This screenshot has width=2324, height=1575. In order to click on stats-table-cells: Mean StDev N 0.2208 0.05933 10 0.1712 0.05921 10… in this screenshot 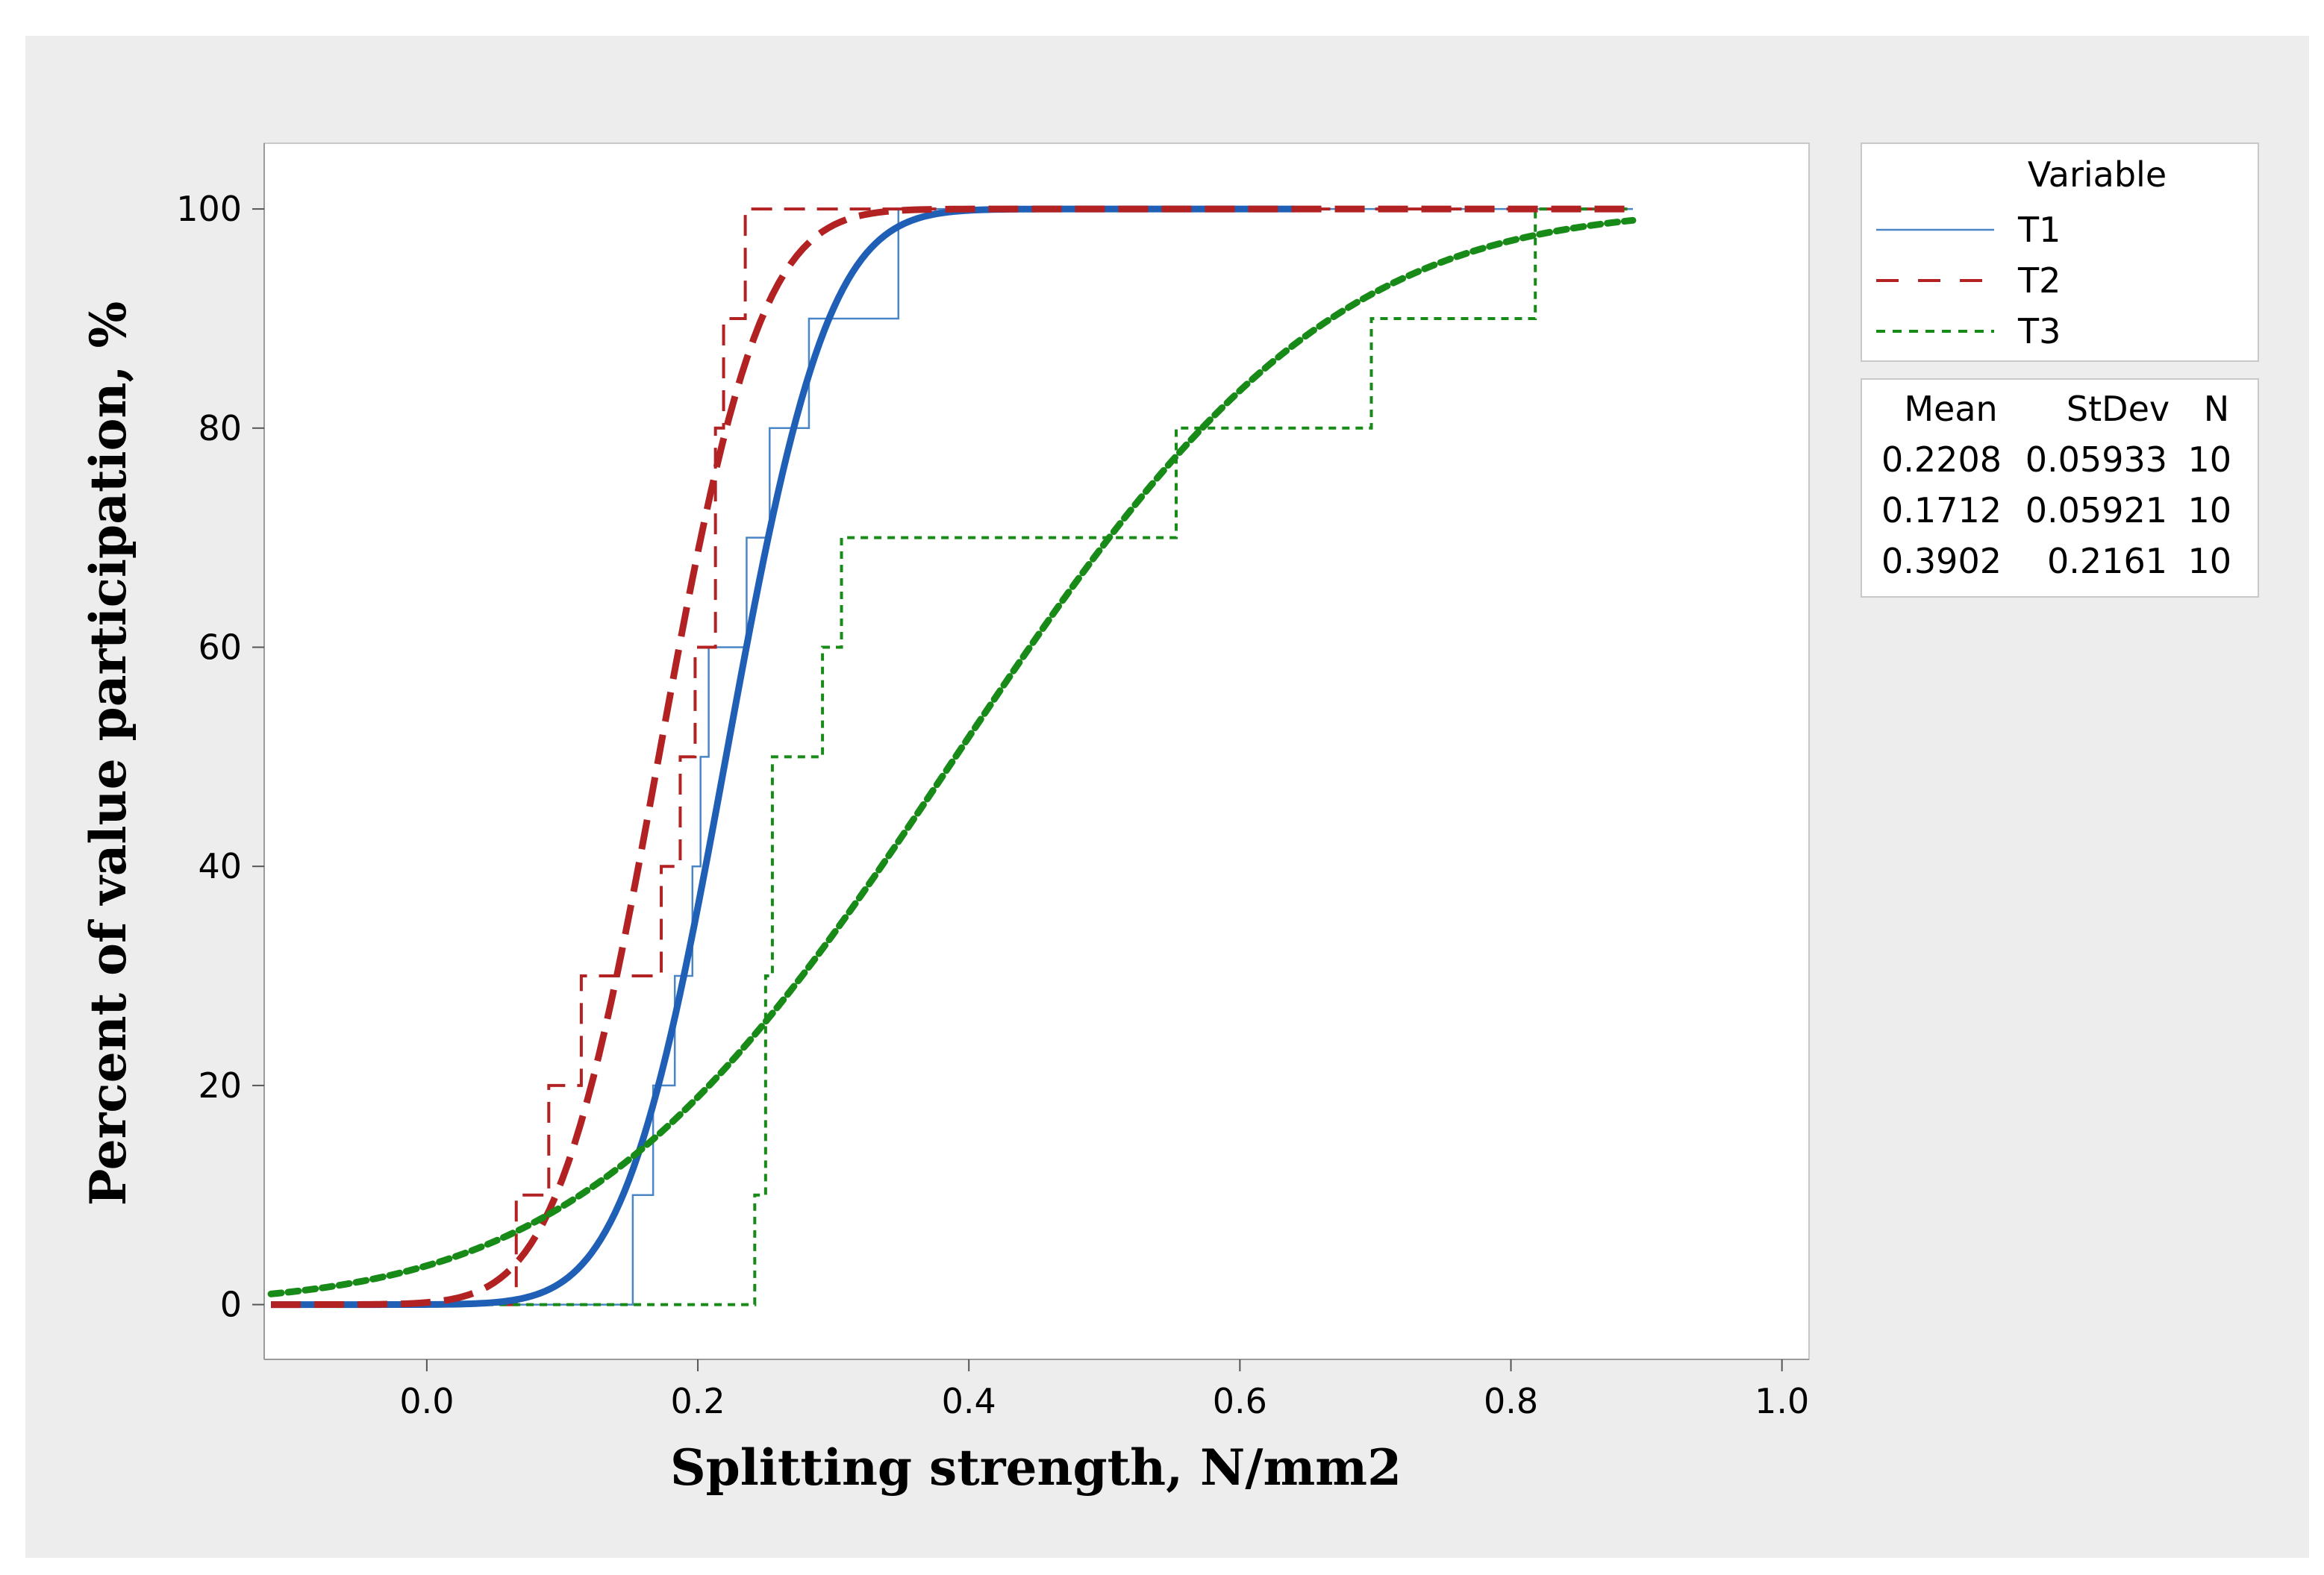, I will do `click(2056, 485)`.